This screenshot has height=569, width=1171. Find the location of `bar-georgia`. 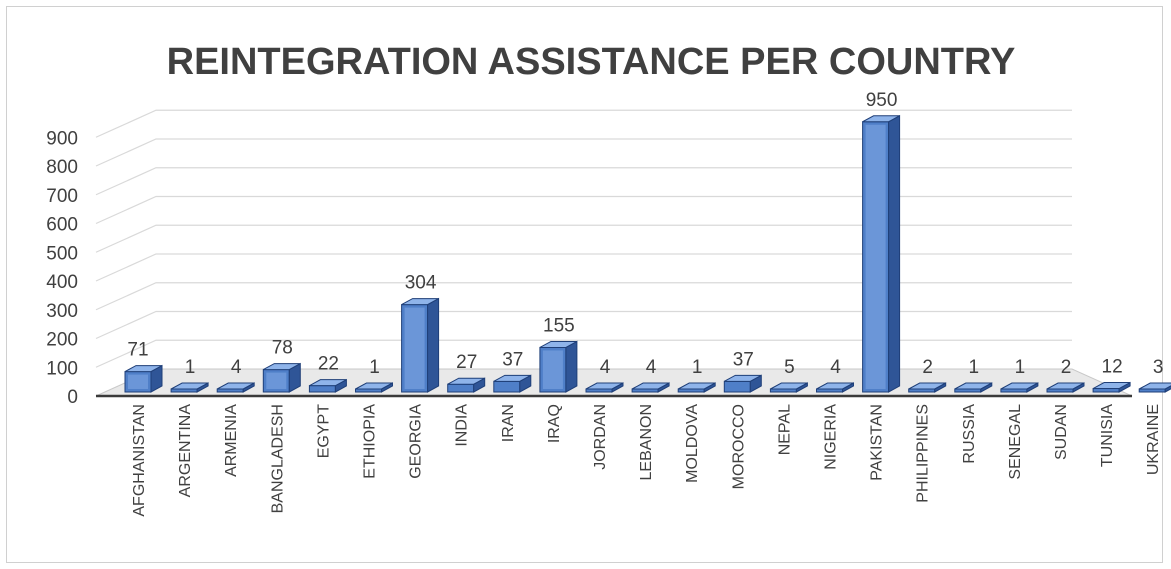

bar-georgia is located at coordinates (420, 345).